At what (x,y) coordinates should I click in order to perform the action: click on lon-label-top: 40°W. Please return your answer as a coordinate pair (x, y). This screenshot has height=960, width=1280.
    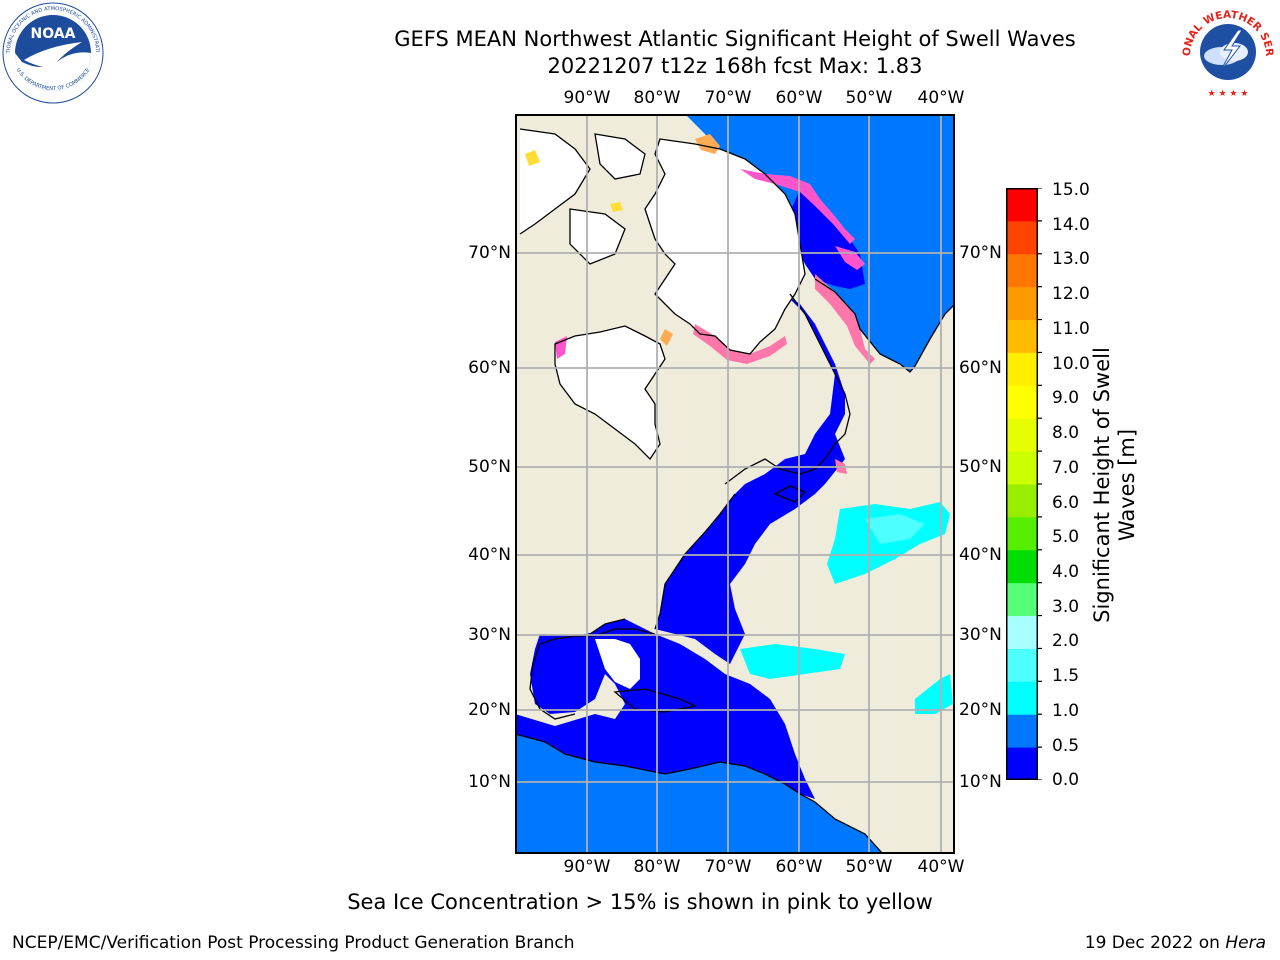
    Looking at the image, I should click on (941, 98).